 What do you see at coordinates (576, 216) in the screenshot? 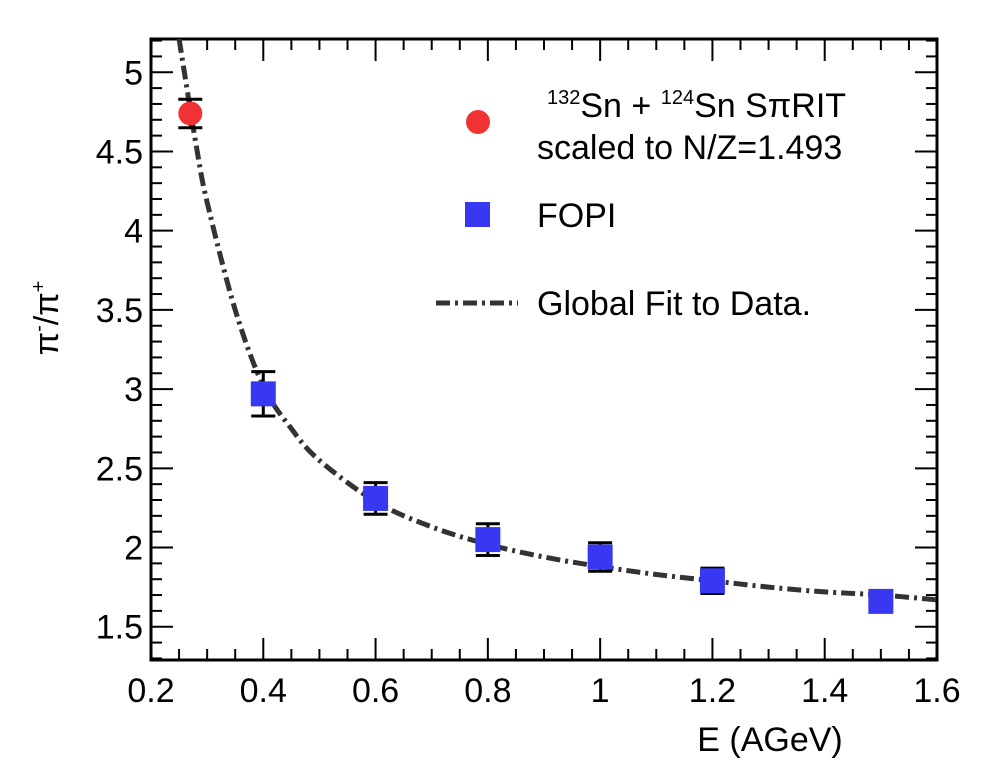
I see `legend-label-fopi: FOPI` at bounding box center [576, 216].